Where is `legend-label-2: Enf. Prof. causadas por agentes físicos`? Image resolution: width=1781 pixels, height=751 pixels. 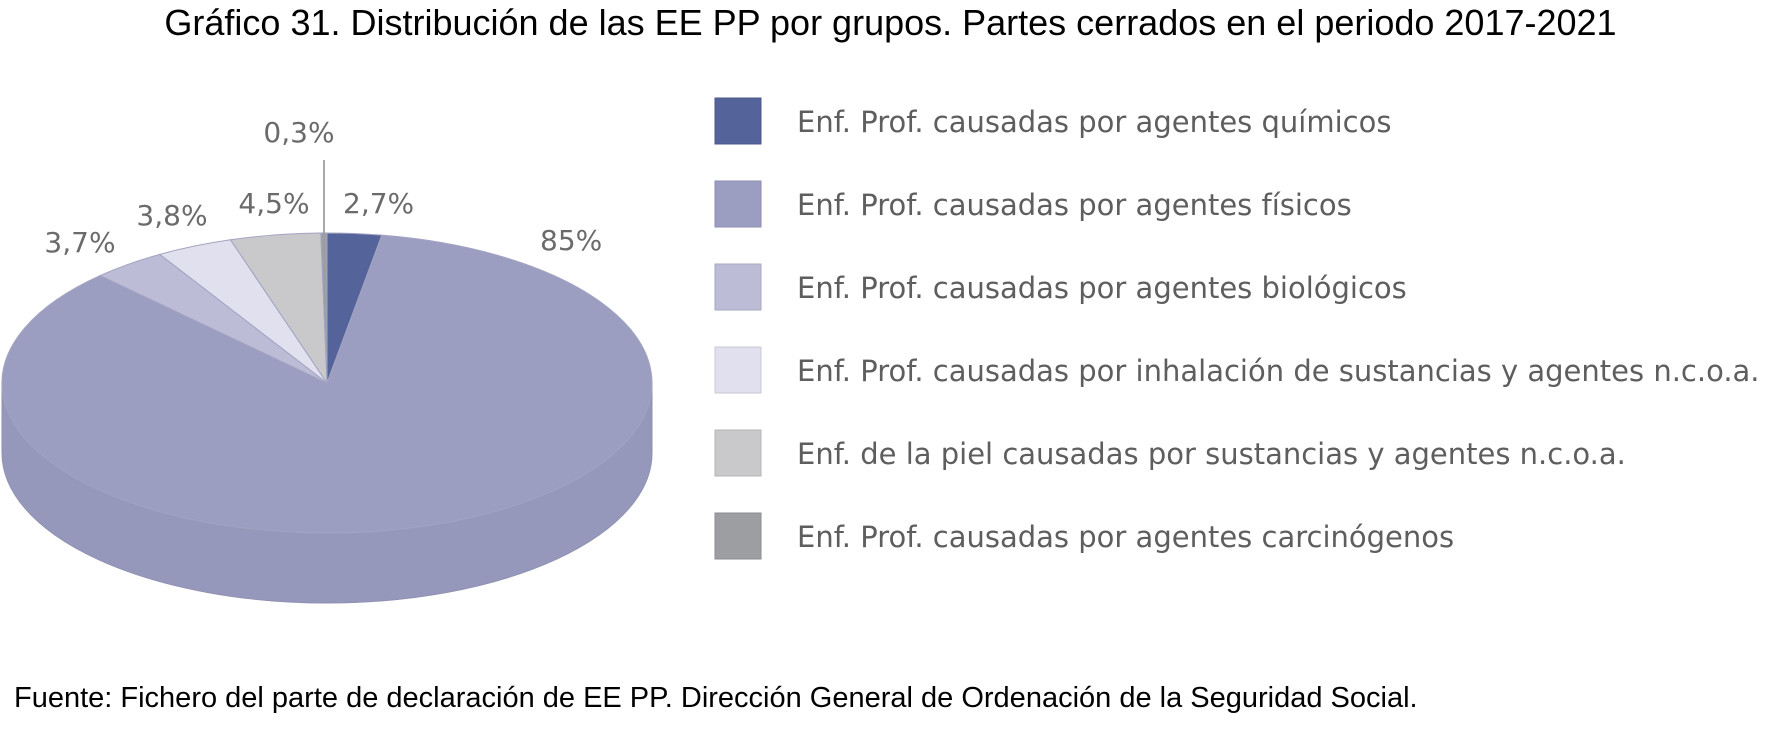
legend-label-2: Enf. Prof. causadas por agentes físicos is located at coordinates (1074, 205).